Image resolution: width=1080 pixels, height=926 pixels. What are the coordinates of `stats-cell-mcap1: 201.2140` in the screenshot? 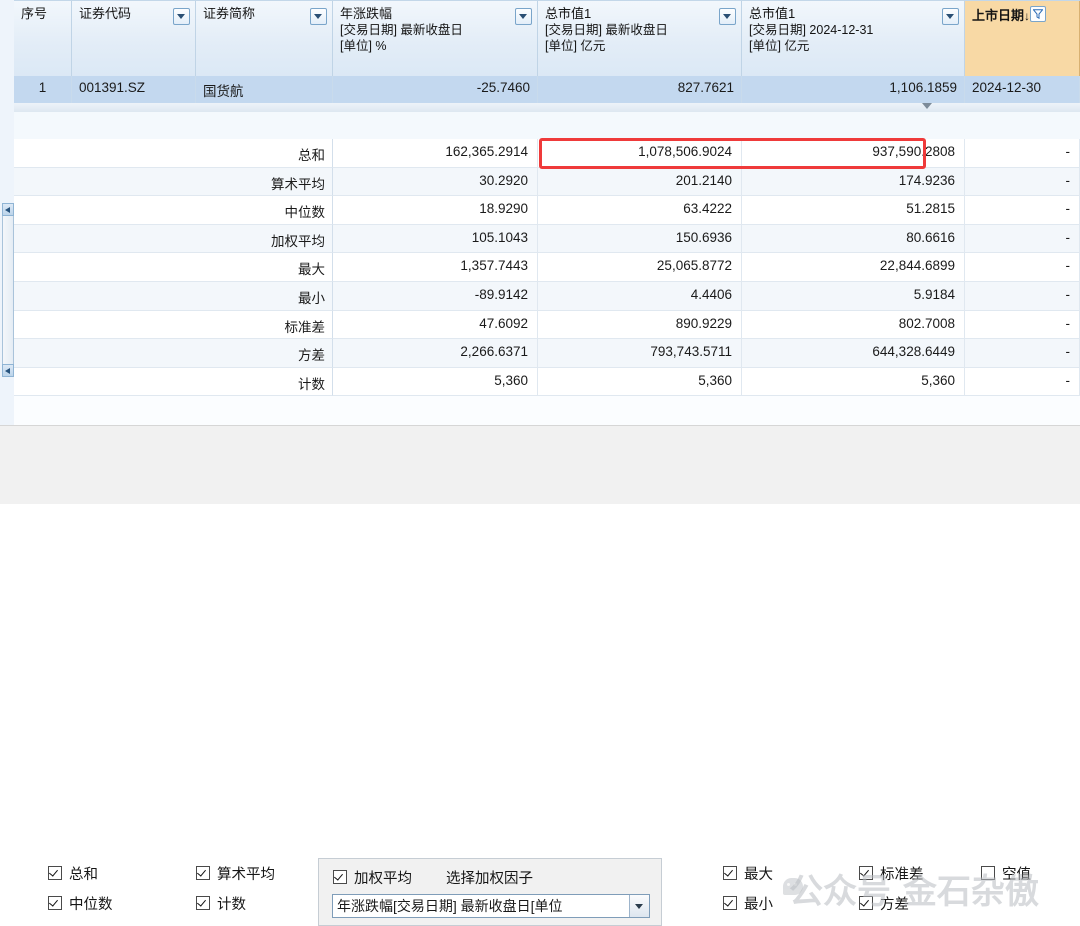 It's located at (640, 182).